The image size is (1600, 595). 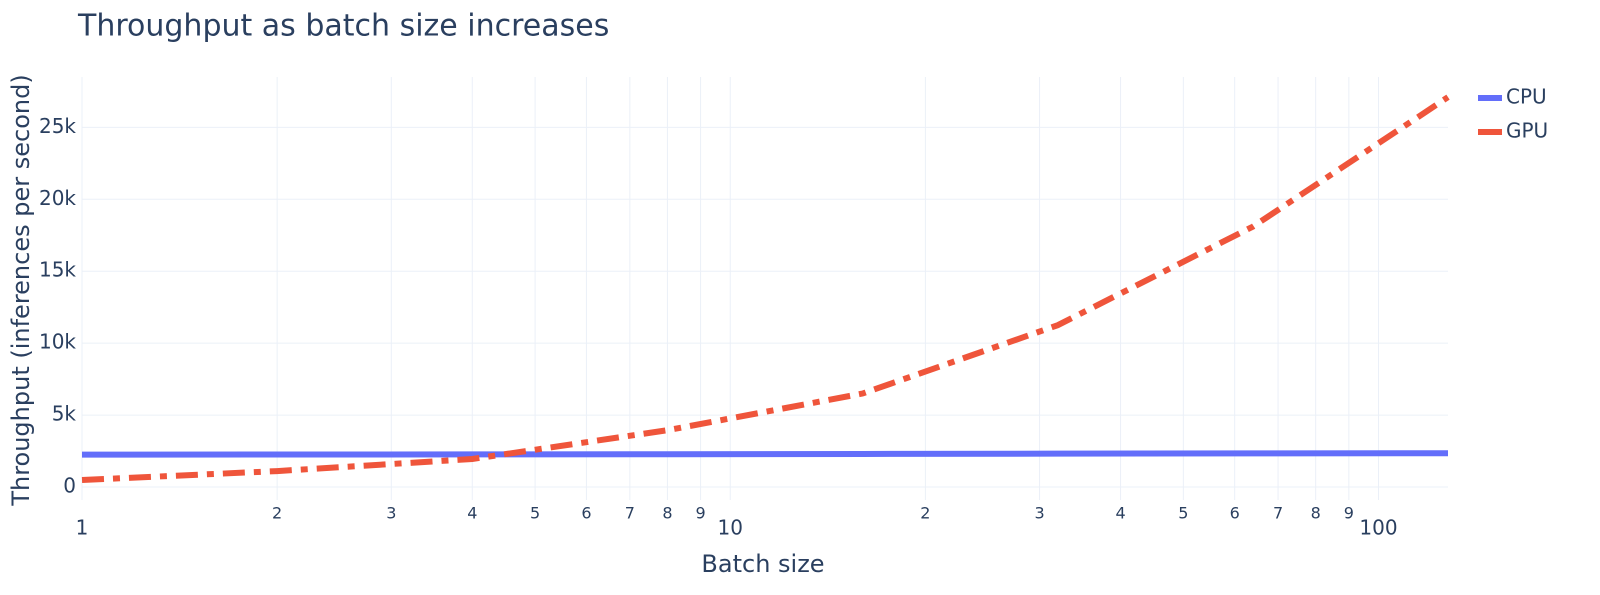 What do you see at coordinates (57, 342) in the screenshot?
I see `y-tick-label: 10k` at bounding box center [57, 342].